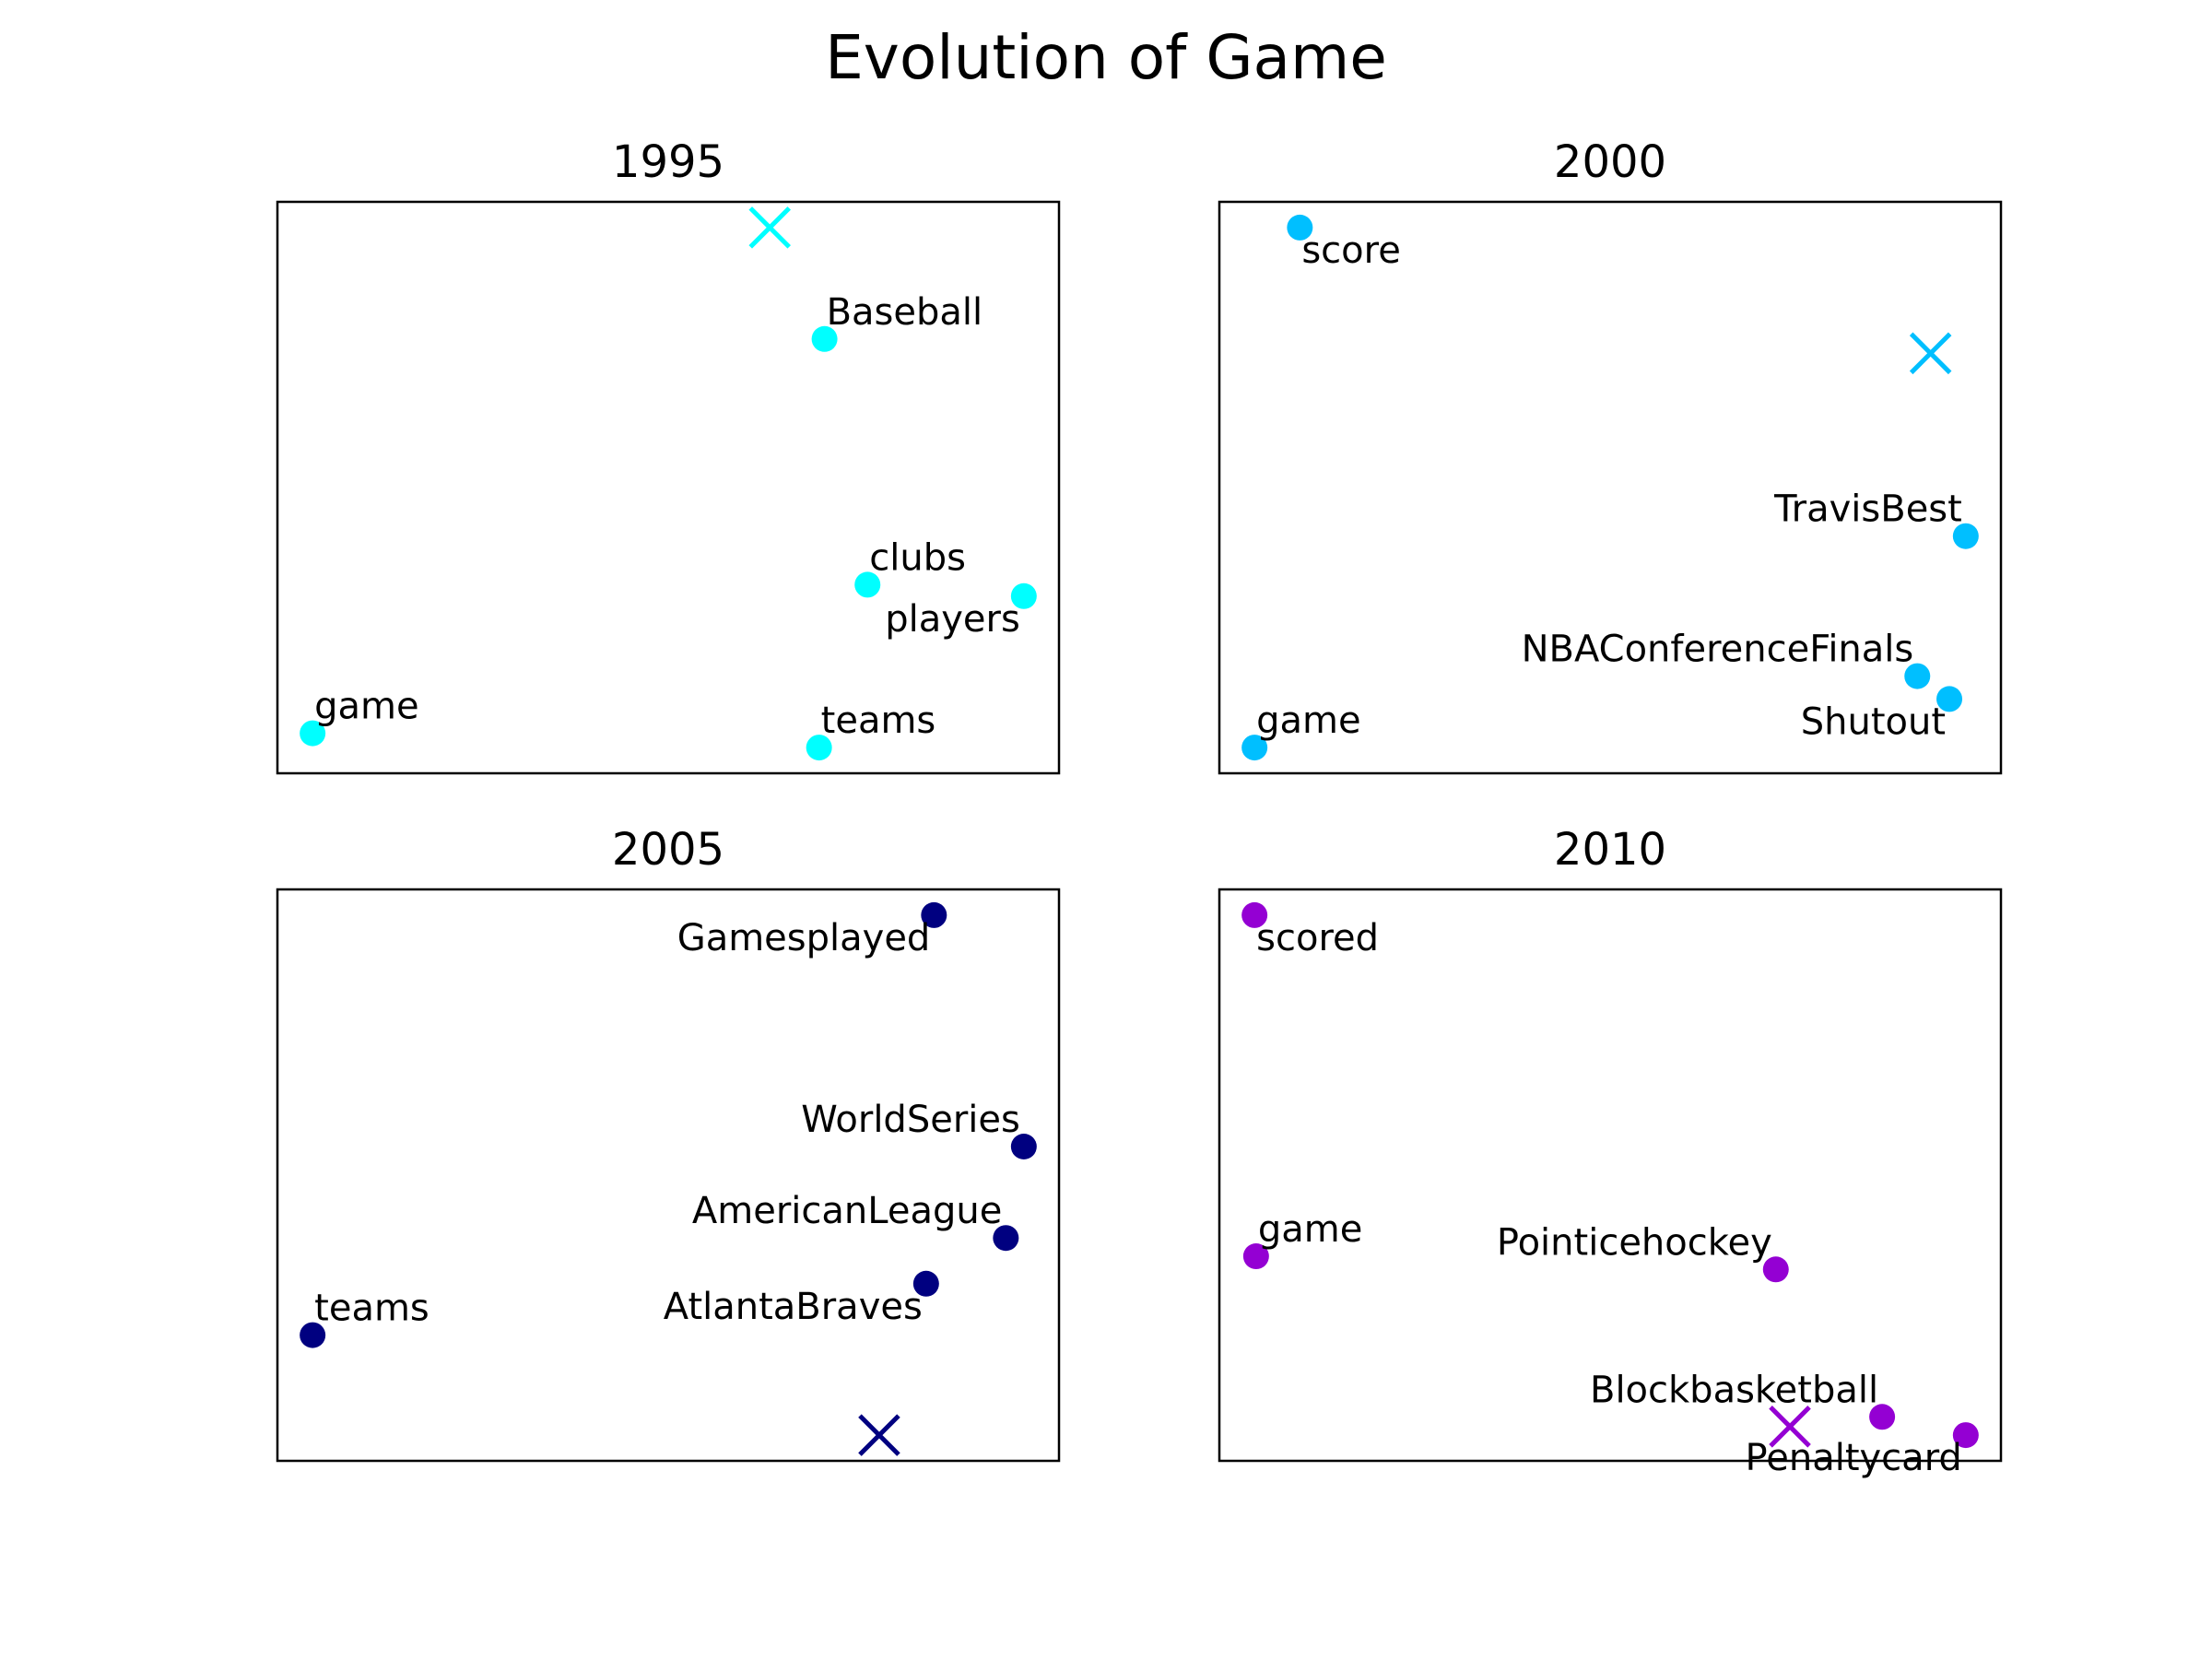  Describe the element at coordinates (1634, 1242) in the screenshot. I see `point-label: Pointicehockey` at that location.